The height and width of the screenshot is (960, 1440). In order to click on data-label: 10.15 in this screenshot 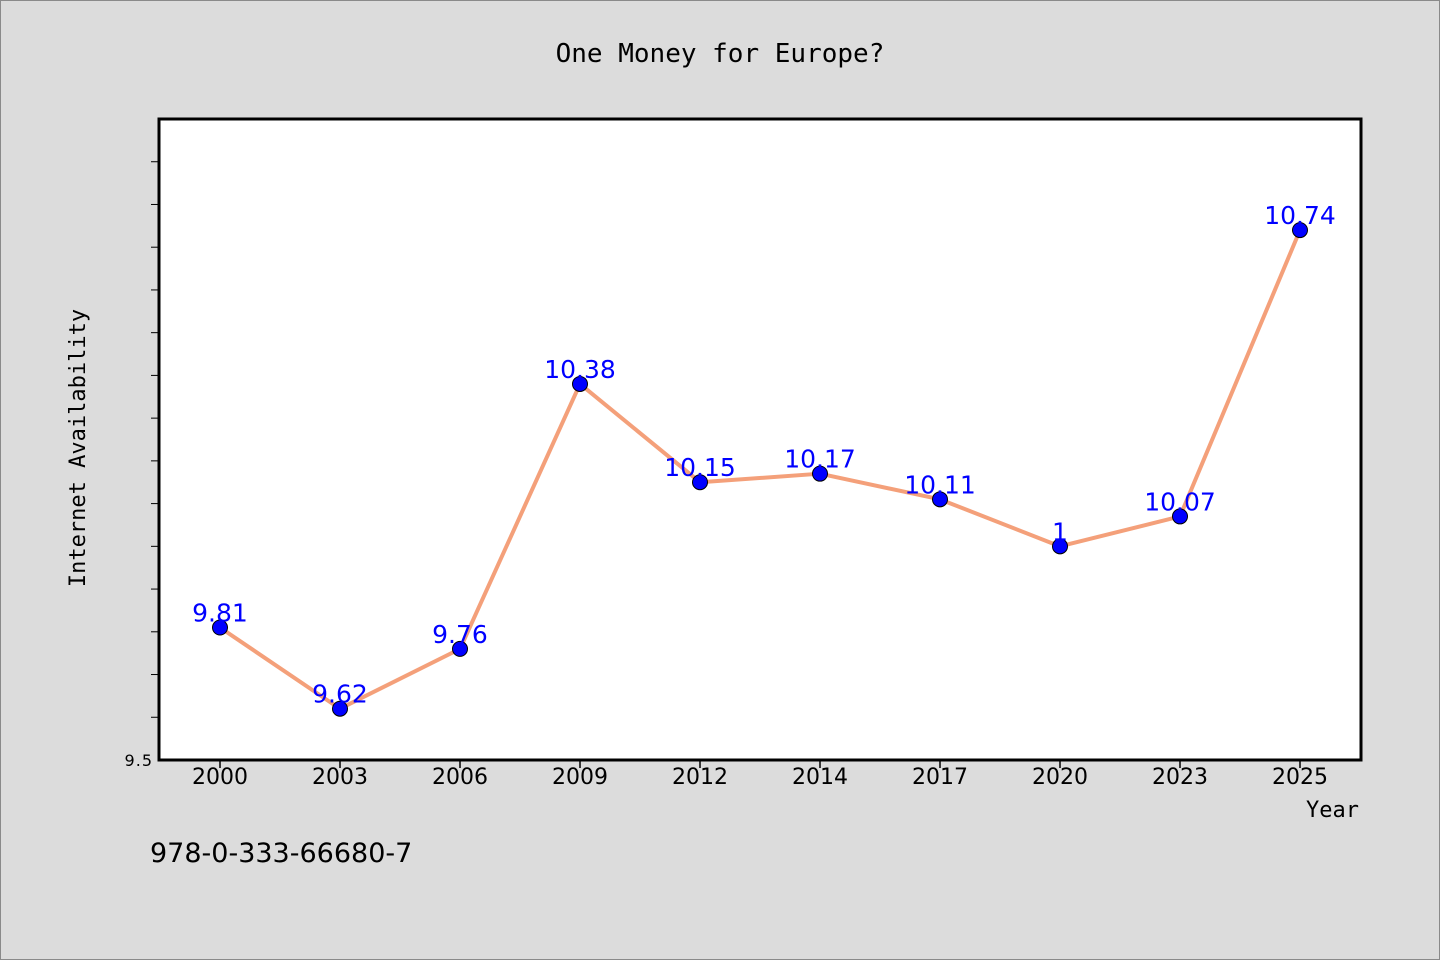, I will do `click(700, 467)`.